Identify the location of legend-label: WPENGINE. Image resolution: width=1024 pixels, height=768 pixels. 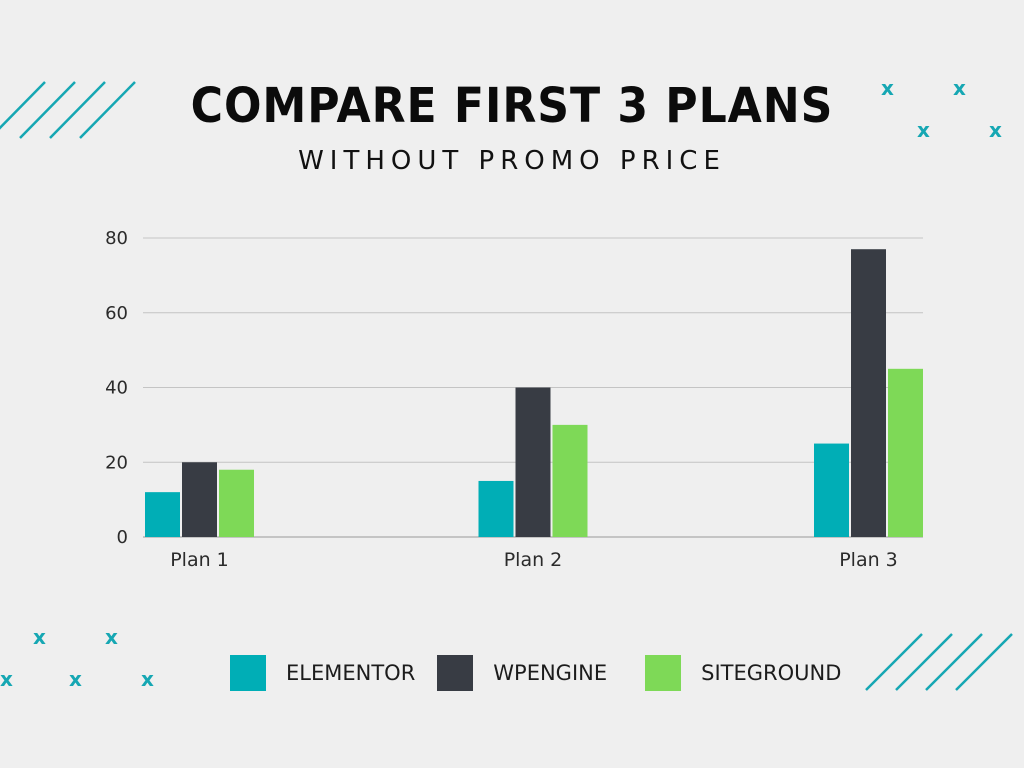
(550, 673).